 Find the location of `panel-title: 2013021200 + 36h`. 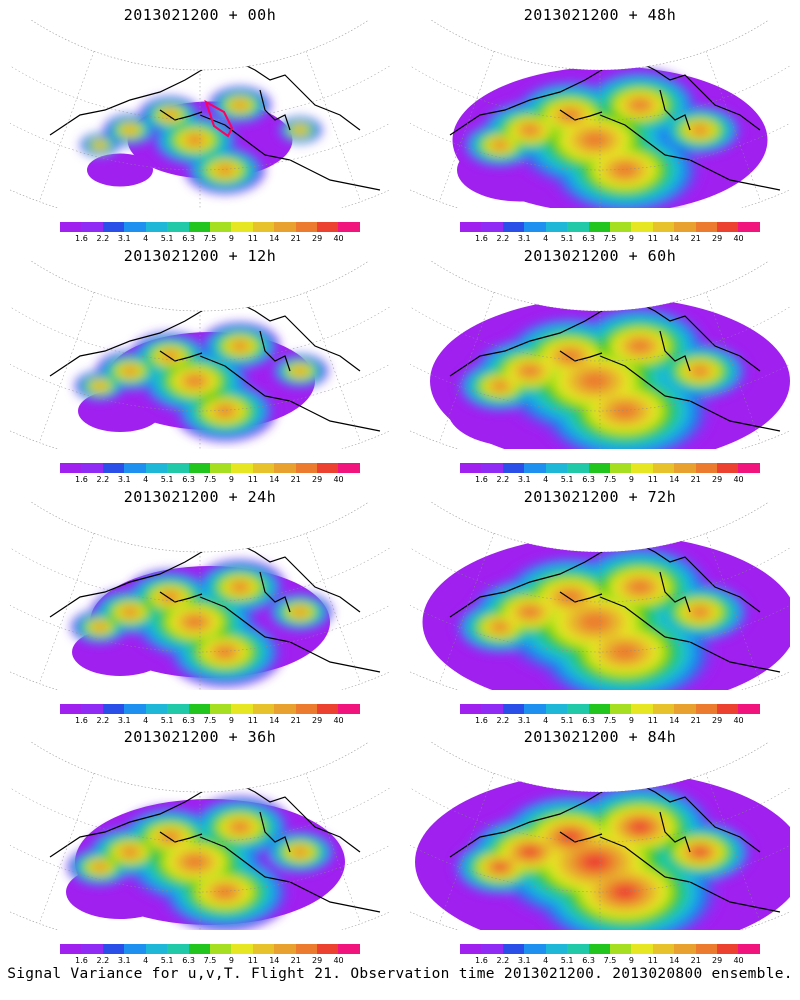

panel-title: 2013021200 + 36h is located at coordinates (200, 737).